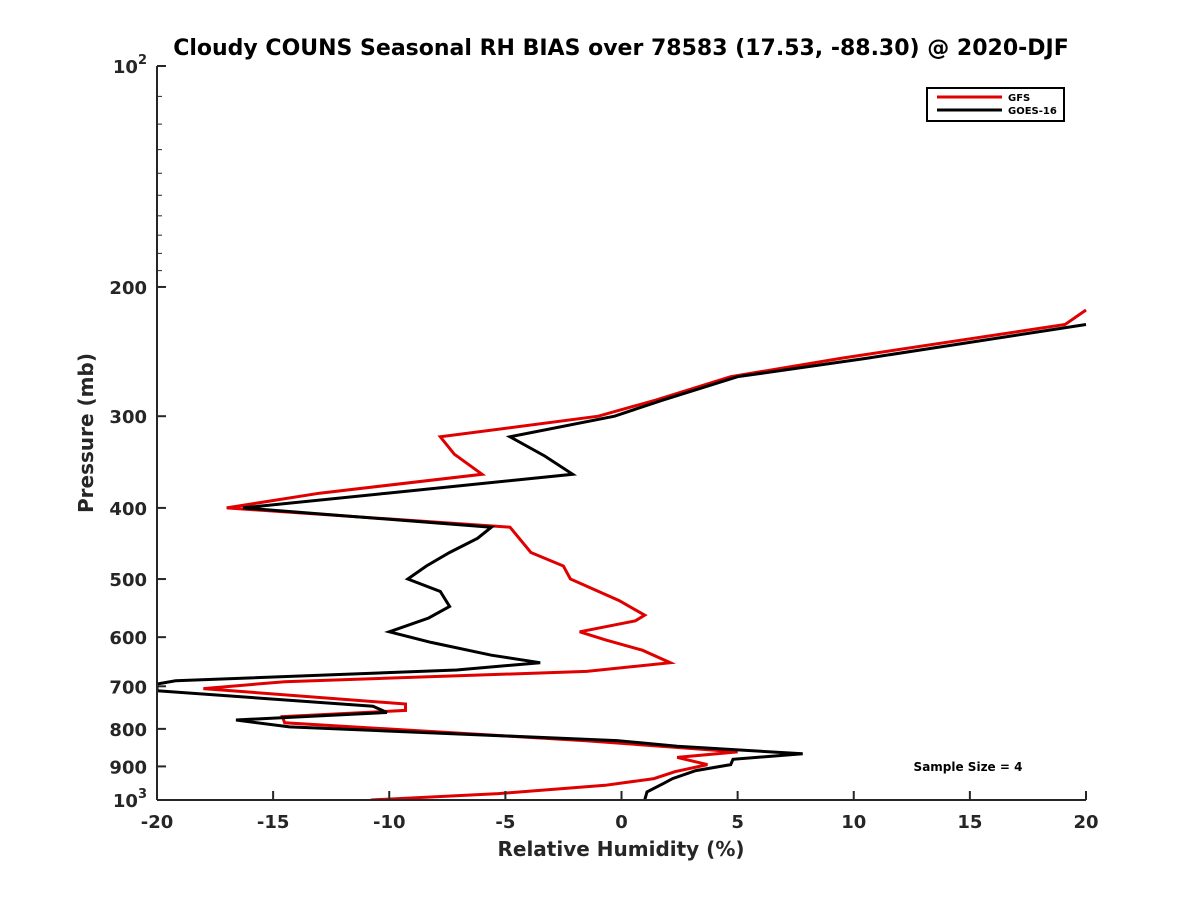  I want to click on y-tick-label: 600, so click(128, 638).